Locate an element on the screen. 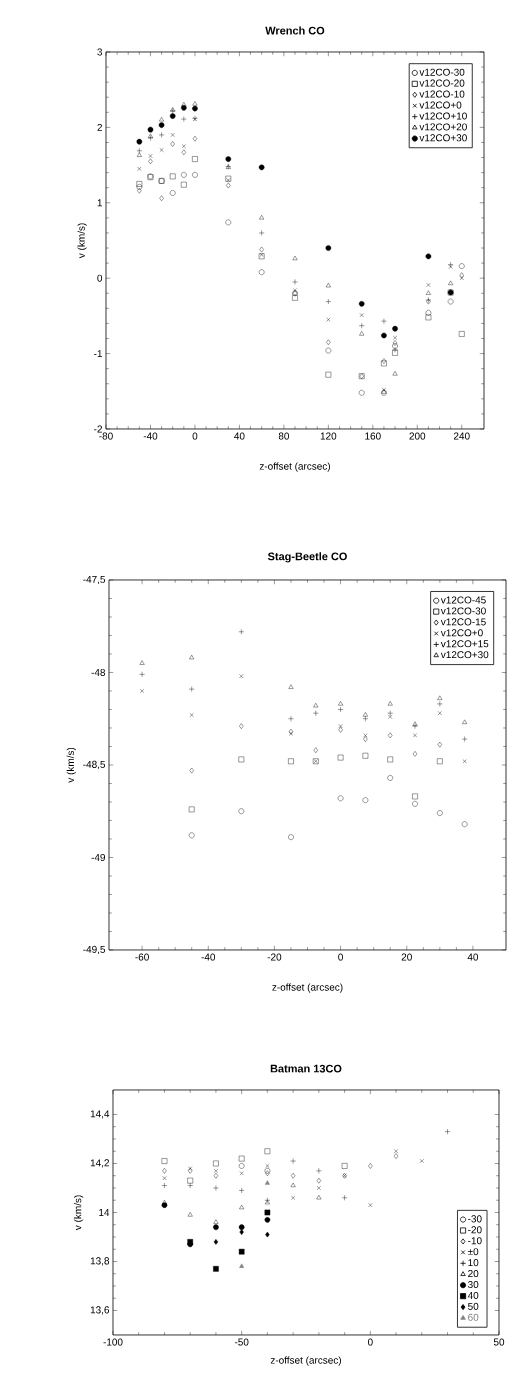  x-tick-label: 120 is located at coordinates (328, 436).